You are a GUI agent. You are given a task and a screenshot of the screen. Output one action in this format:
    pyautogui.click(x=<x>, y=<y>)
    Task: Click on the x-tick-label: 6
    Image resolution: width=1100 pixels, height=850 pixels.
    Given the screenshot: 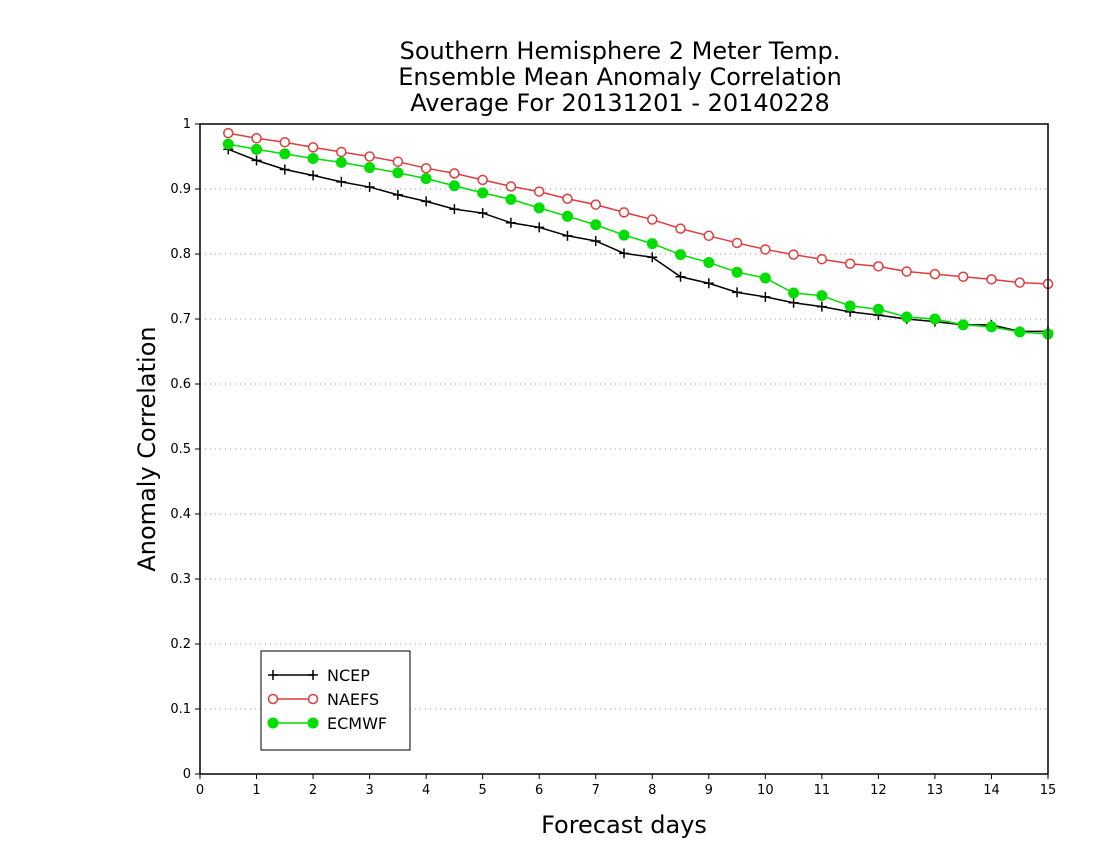 What is the action you would take?
    pyautogui.click(x=539, y=790)
    